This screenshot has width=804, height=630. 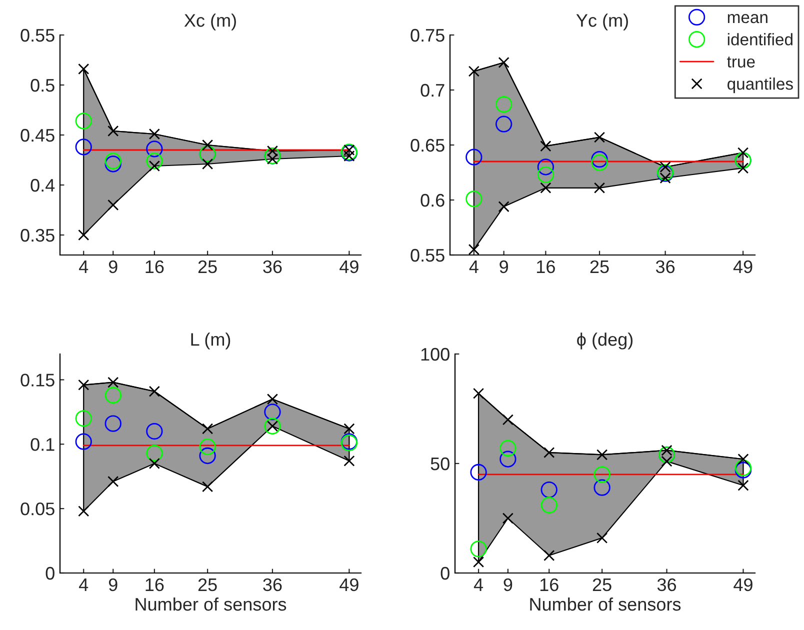 What do you see at coordinates (760, 86) in the screenshot?
I see `legend-label: quantiles` at bounding box center [760, 86].